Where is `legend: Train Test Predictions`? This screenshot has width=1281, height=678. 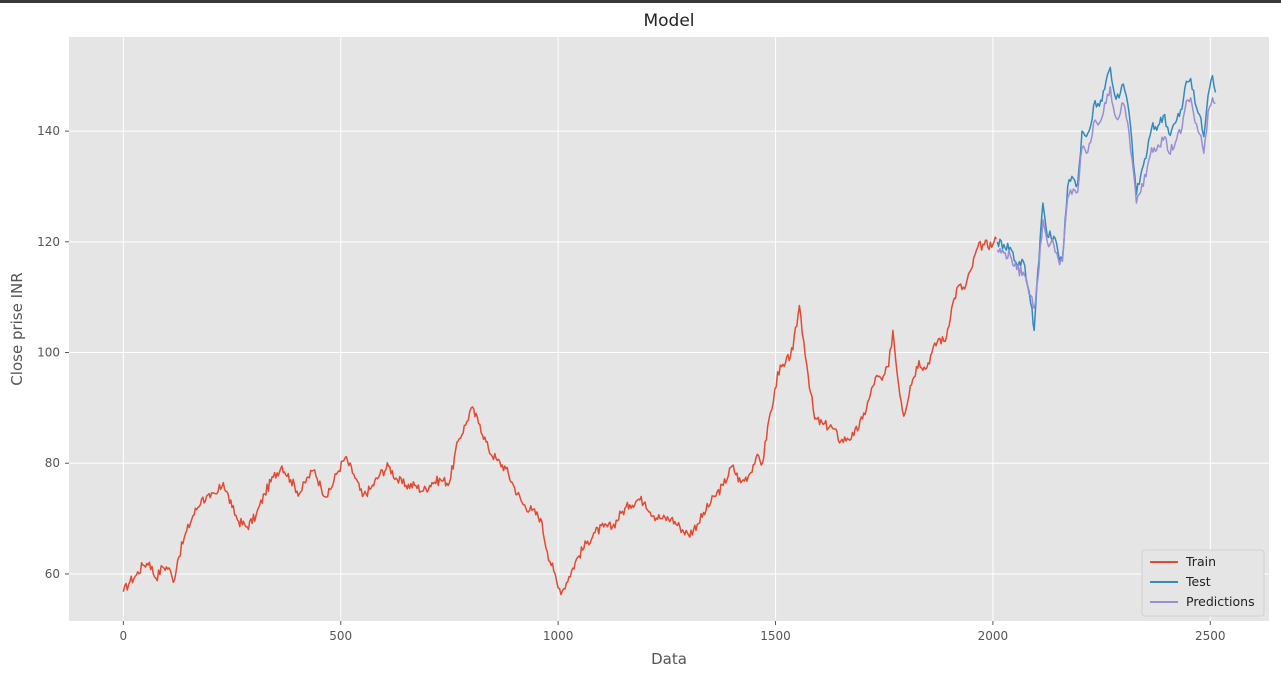
legend: Train Test Predictions is located at coordinates (1203, 583).